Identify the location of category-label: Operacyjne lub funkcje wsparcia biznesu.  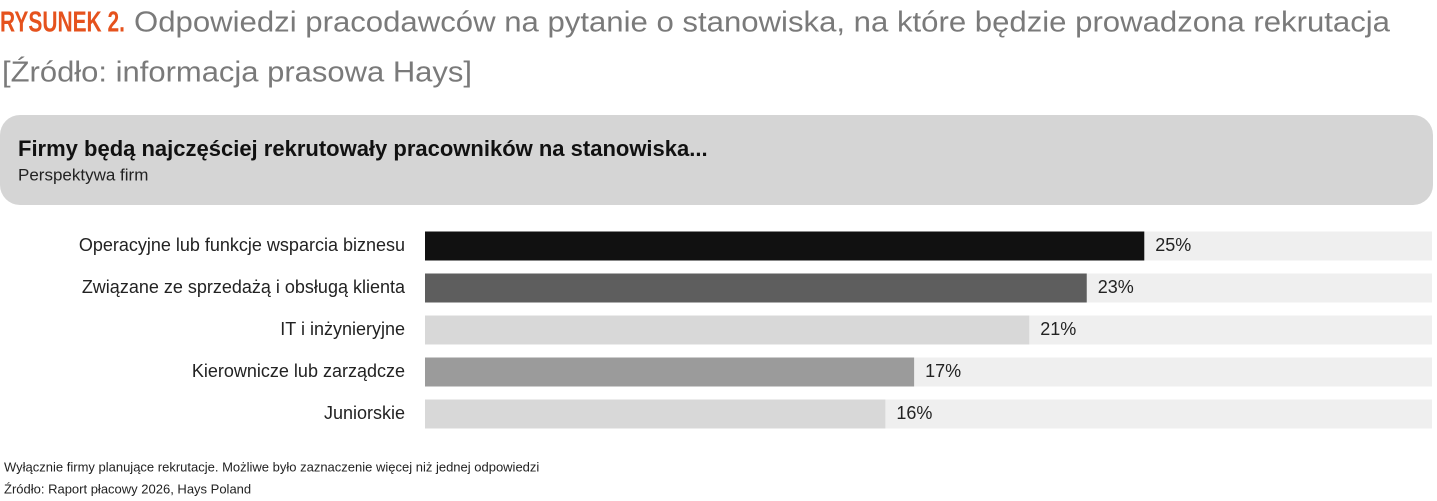
(242, 245).